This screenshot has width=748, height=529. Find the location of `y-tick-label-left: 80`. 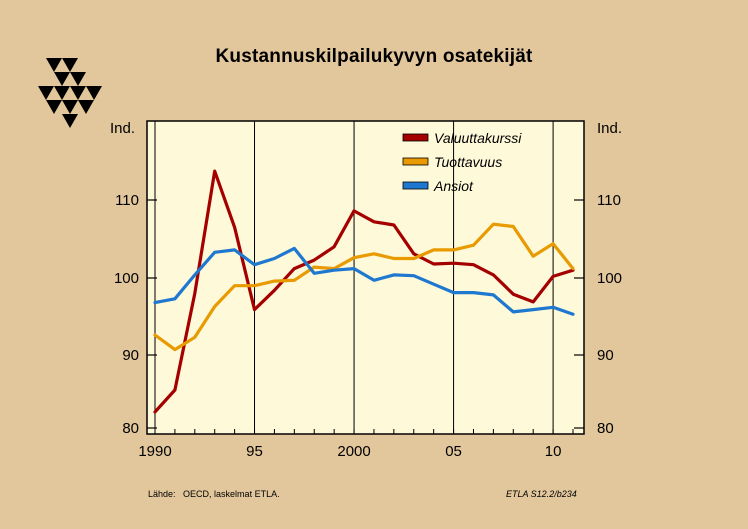

y-tick-label-left: 80 is located at coordinates (130, 428).